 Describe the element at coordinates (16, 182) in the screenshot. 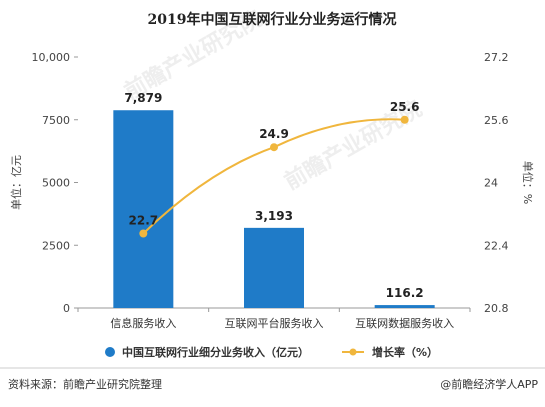

I see `left-axis-title: 单位：亿元` at that location.